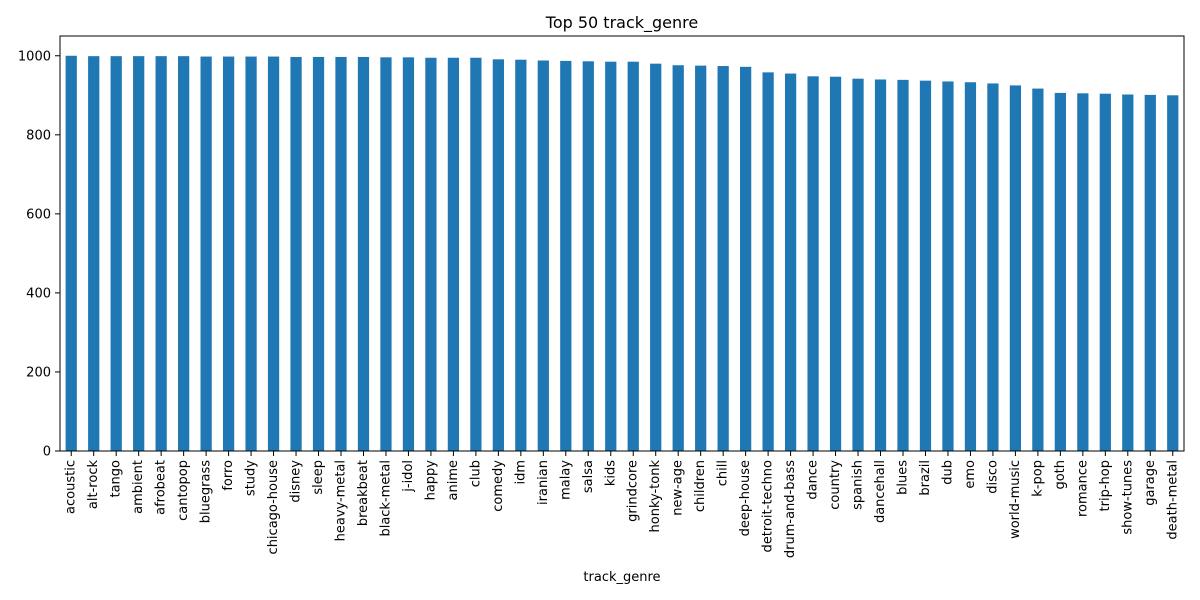 The image size is (1200, 600). I want to click on bar-goth, so click(1060, 271).